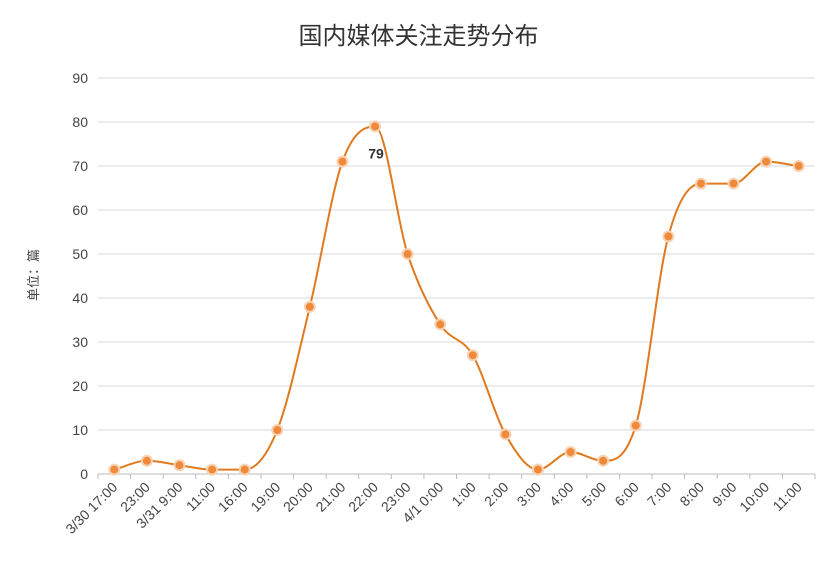 This screenshot has width=837, height=577. What do you see at coordinates (233, 497) in the screenshot?
I see `x-tick-label: 16:00` at bounding box center [233, 497].